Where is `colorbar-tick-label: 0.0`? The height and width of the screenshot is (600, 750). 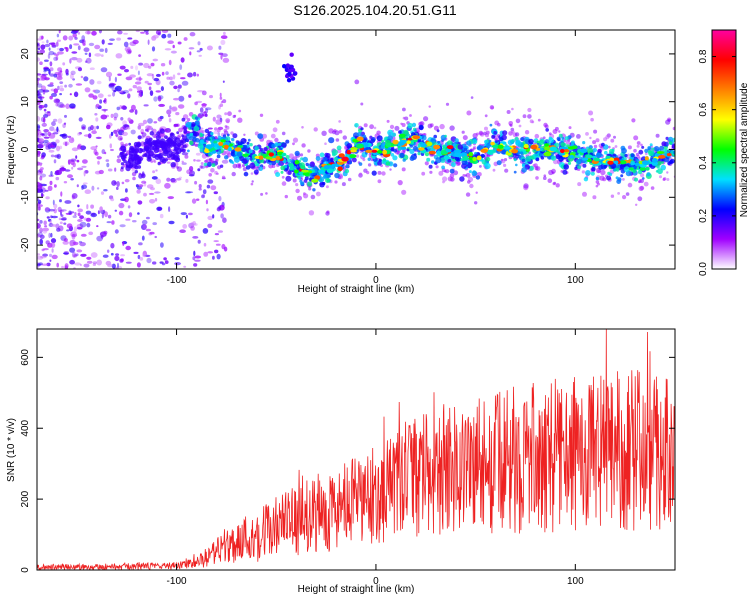 colorbar-tick-label: 0.0 is located at coordinates (703, 269).